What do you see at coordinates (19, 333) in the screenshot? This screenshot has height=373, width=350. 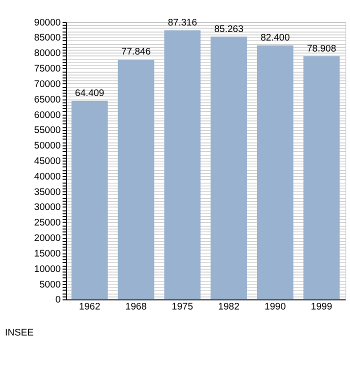 I see `text: INSEE` at bounding box center [19, 333].